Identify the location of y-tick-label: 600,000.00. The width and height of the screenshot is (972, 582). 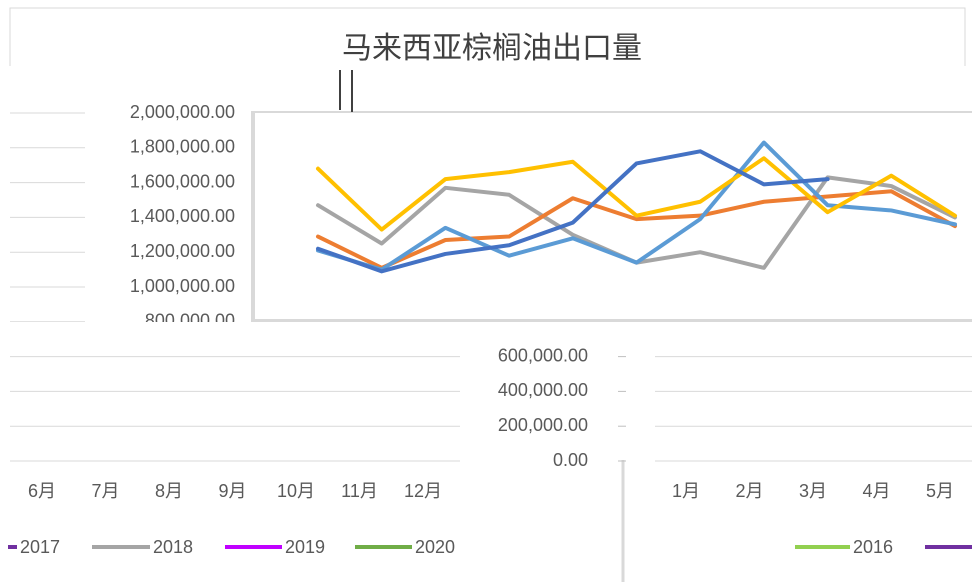
(543, 355).